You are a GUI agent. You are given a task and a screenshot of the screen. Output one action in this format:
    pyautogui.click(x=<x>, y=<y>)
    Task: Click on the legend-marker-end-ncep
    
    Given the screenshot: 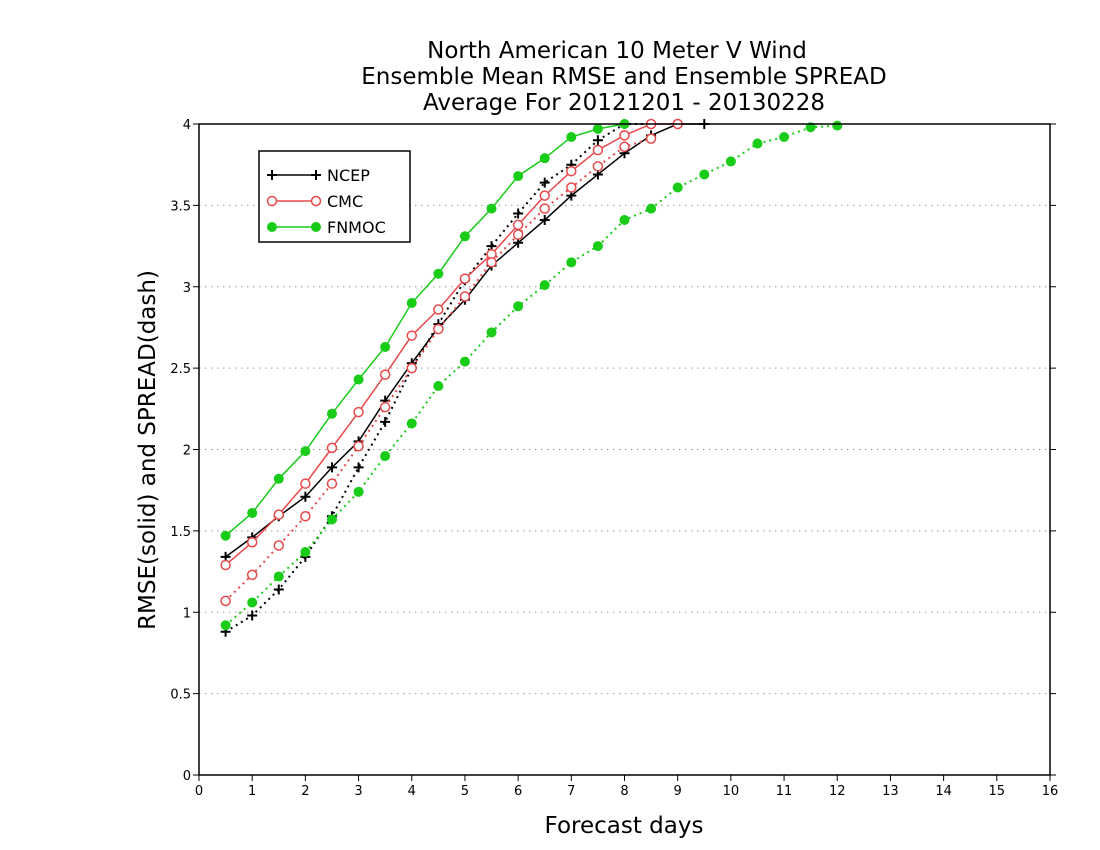 What is the action you would take?
    pyautogui.click(x=316, y=175)
    